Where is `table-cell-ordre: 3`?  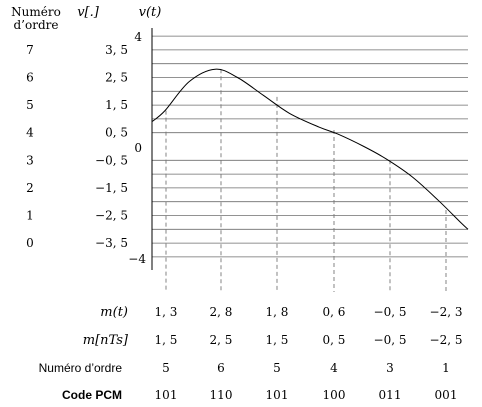 table-cell-ordre: 3 is located at coordinates (390, 368).